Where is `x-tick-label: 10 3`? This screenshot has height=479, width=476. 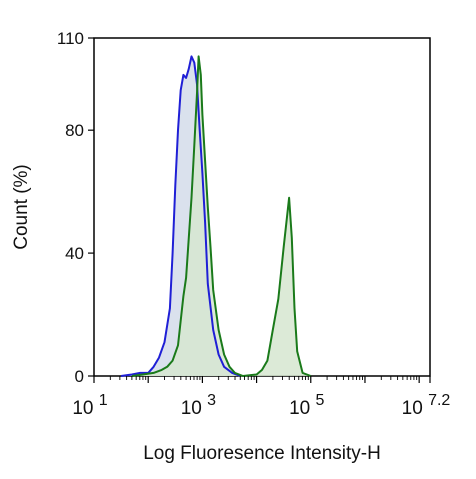 x-tick-label: 10 3 is located at coordinates (198, 405).